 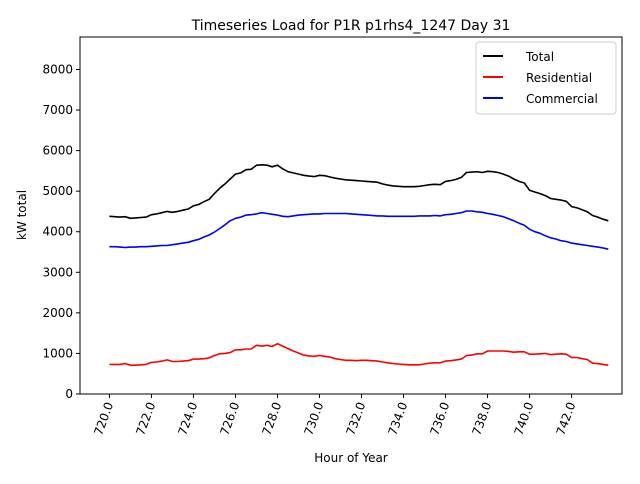 I want to click on y-tick-label: 7000, so click(x=57, y=110).